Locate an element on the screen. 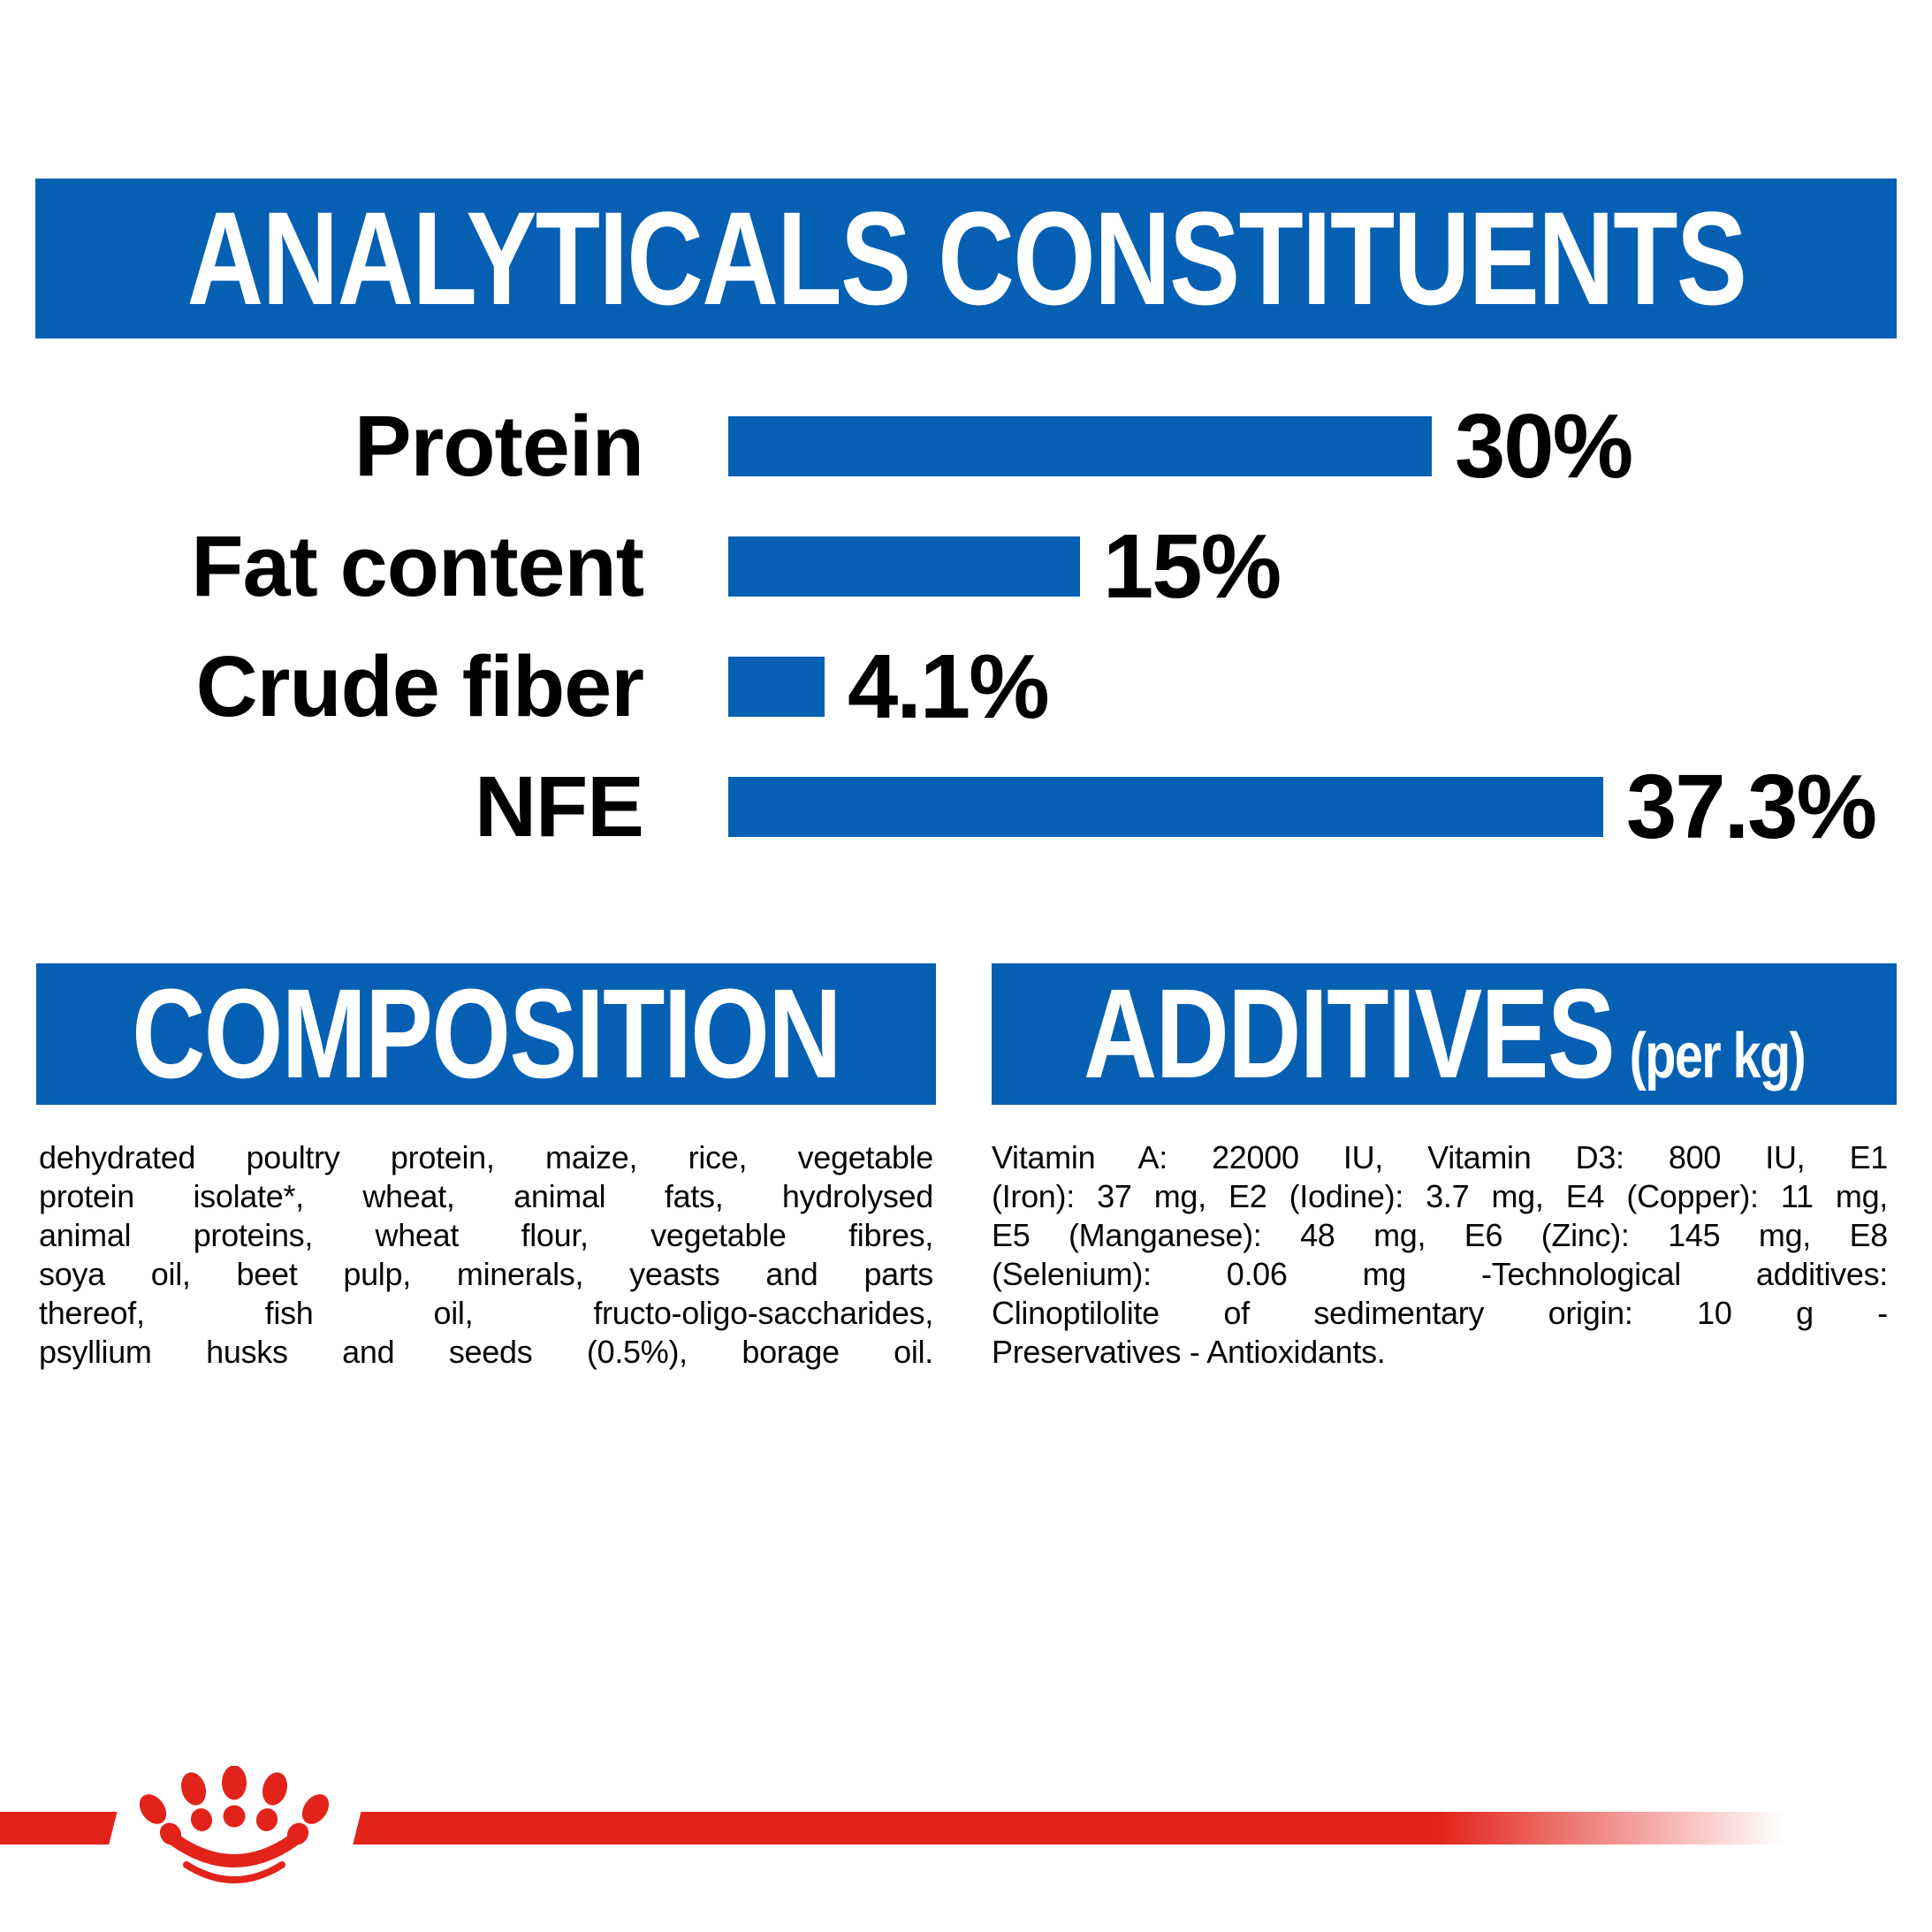 Image resolution: width=1932 pixels, height=1932 pixels. royal-canin-crown-icon is located at coordinates (235, 1825).